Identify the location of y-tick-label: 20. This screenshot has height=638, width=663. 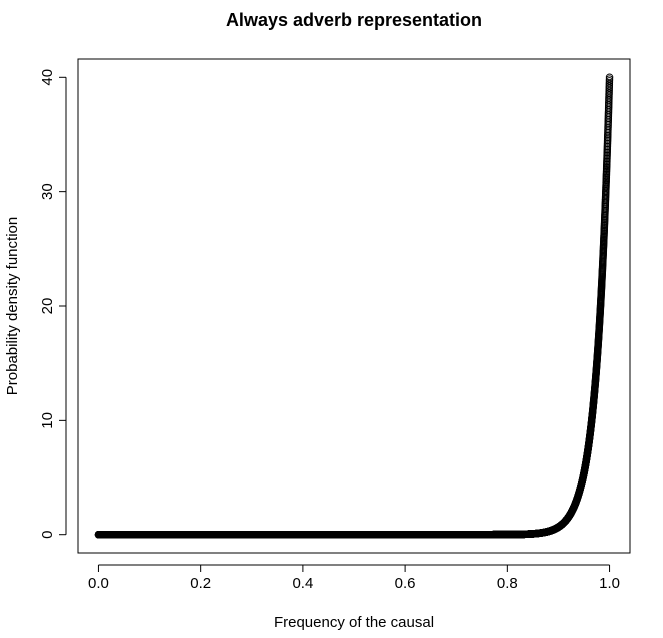
(47, 306).